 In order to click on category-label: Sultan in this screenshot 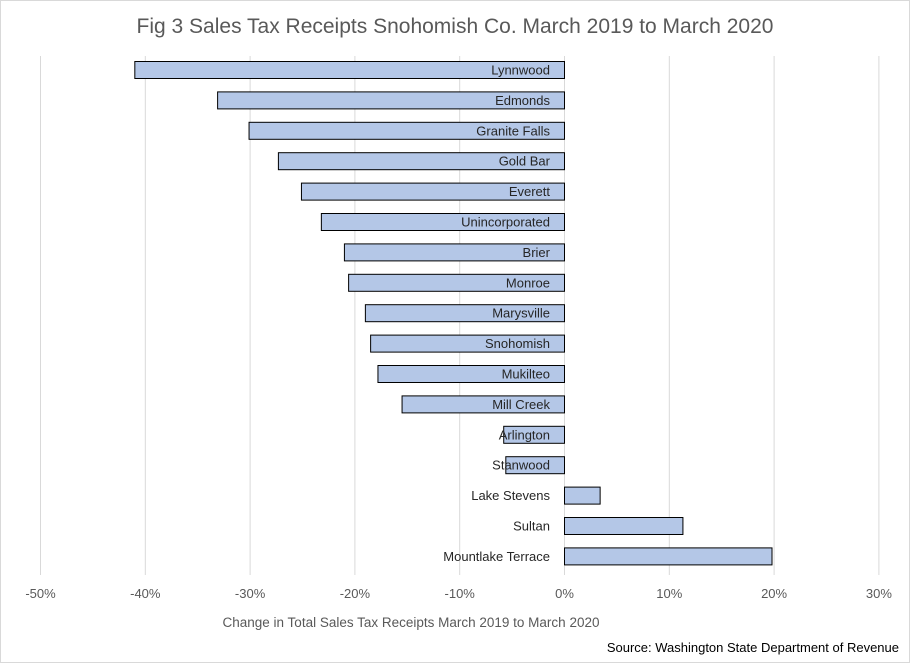, I will do `click(531, 526)`.